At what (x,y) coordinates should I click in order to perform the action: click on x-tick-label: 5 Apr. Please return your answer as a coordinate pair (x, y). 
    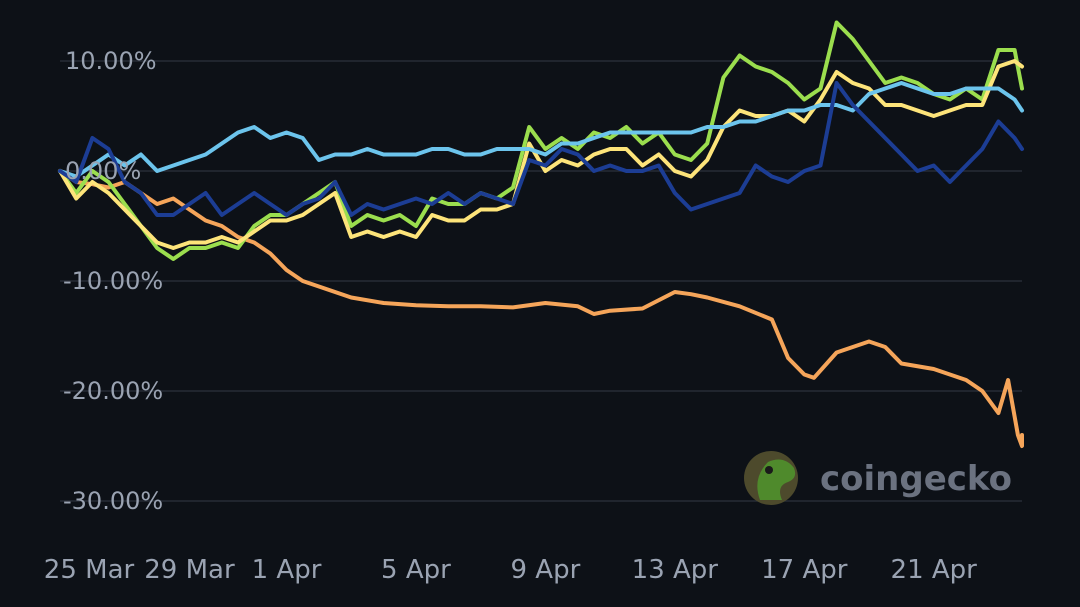
    Looking at the image, I should click on (416, 570).